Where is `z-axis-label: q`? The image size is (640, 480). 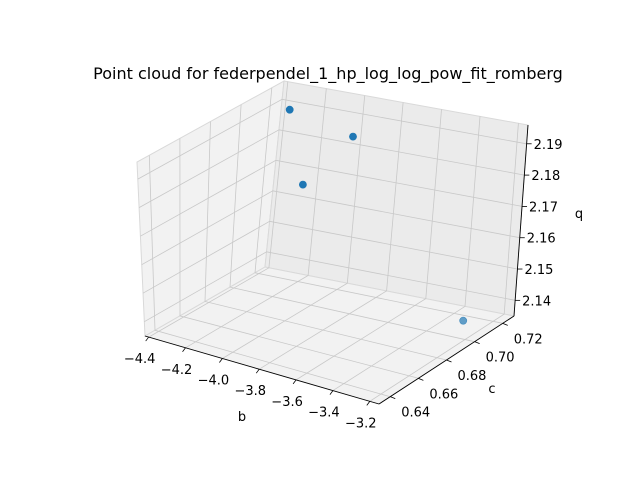 z-axis-label: q is located at coordinates (579, 214).